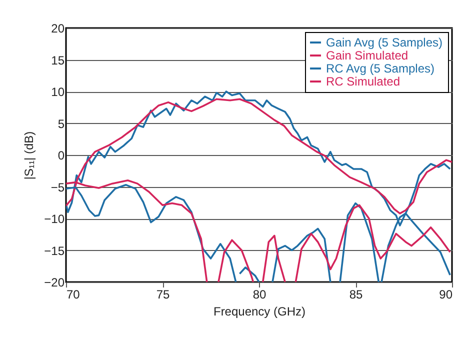 The width and height of the screenshot is (471, 338). What do you see at coordinates (73, 295) in the screenshot?
I see `x-tick-label: 70` at bounding box center [73, 295].